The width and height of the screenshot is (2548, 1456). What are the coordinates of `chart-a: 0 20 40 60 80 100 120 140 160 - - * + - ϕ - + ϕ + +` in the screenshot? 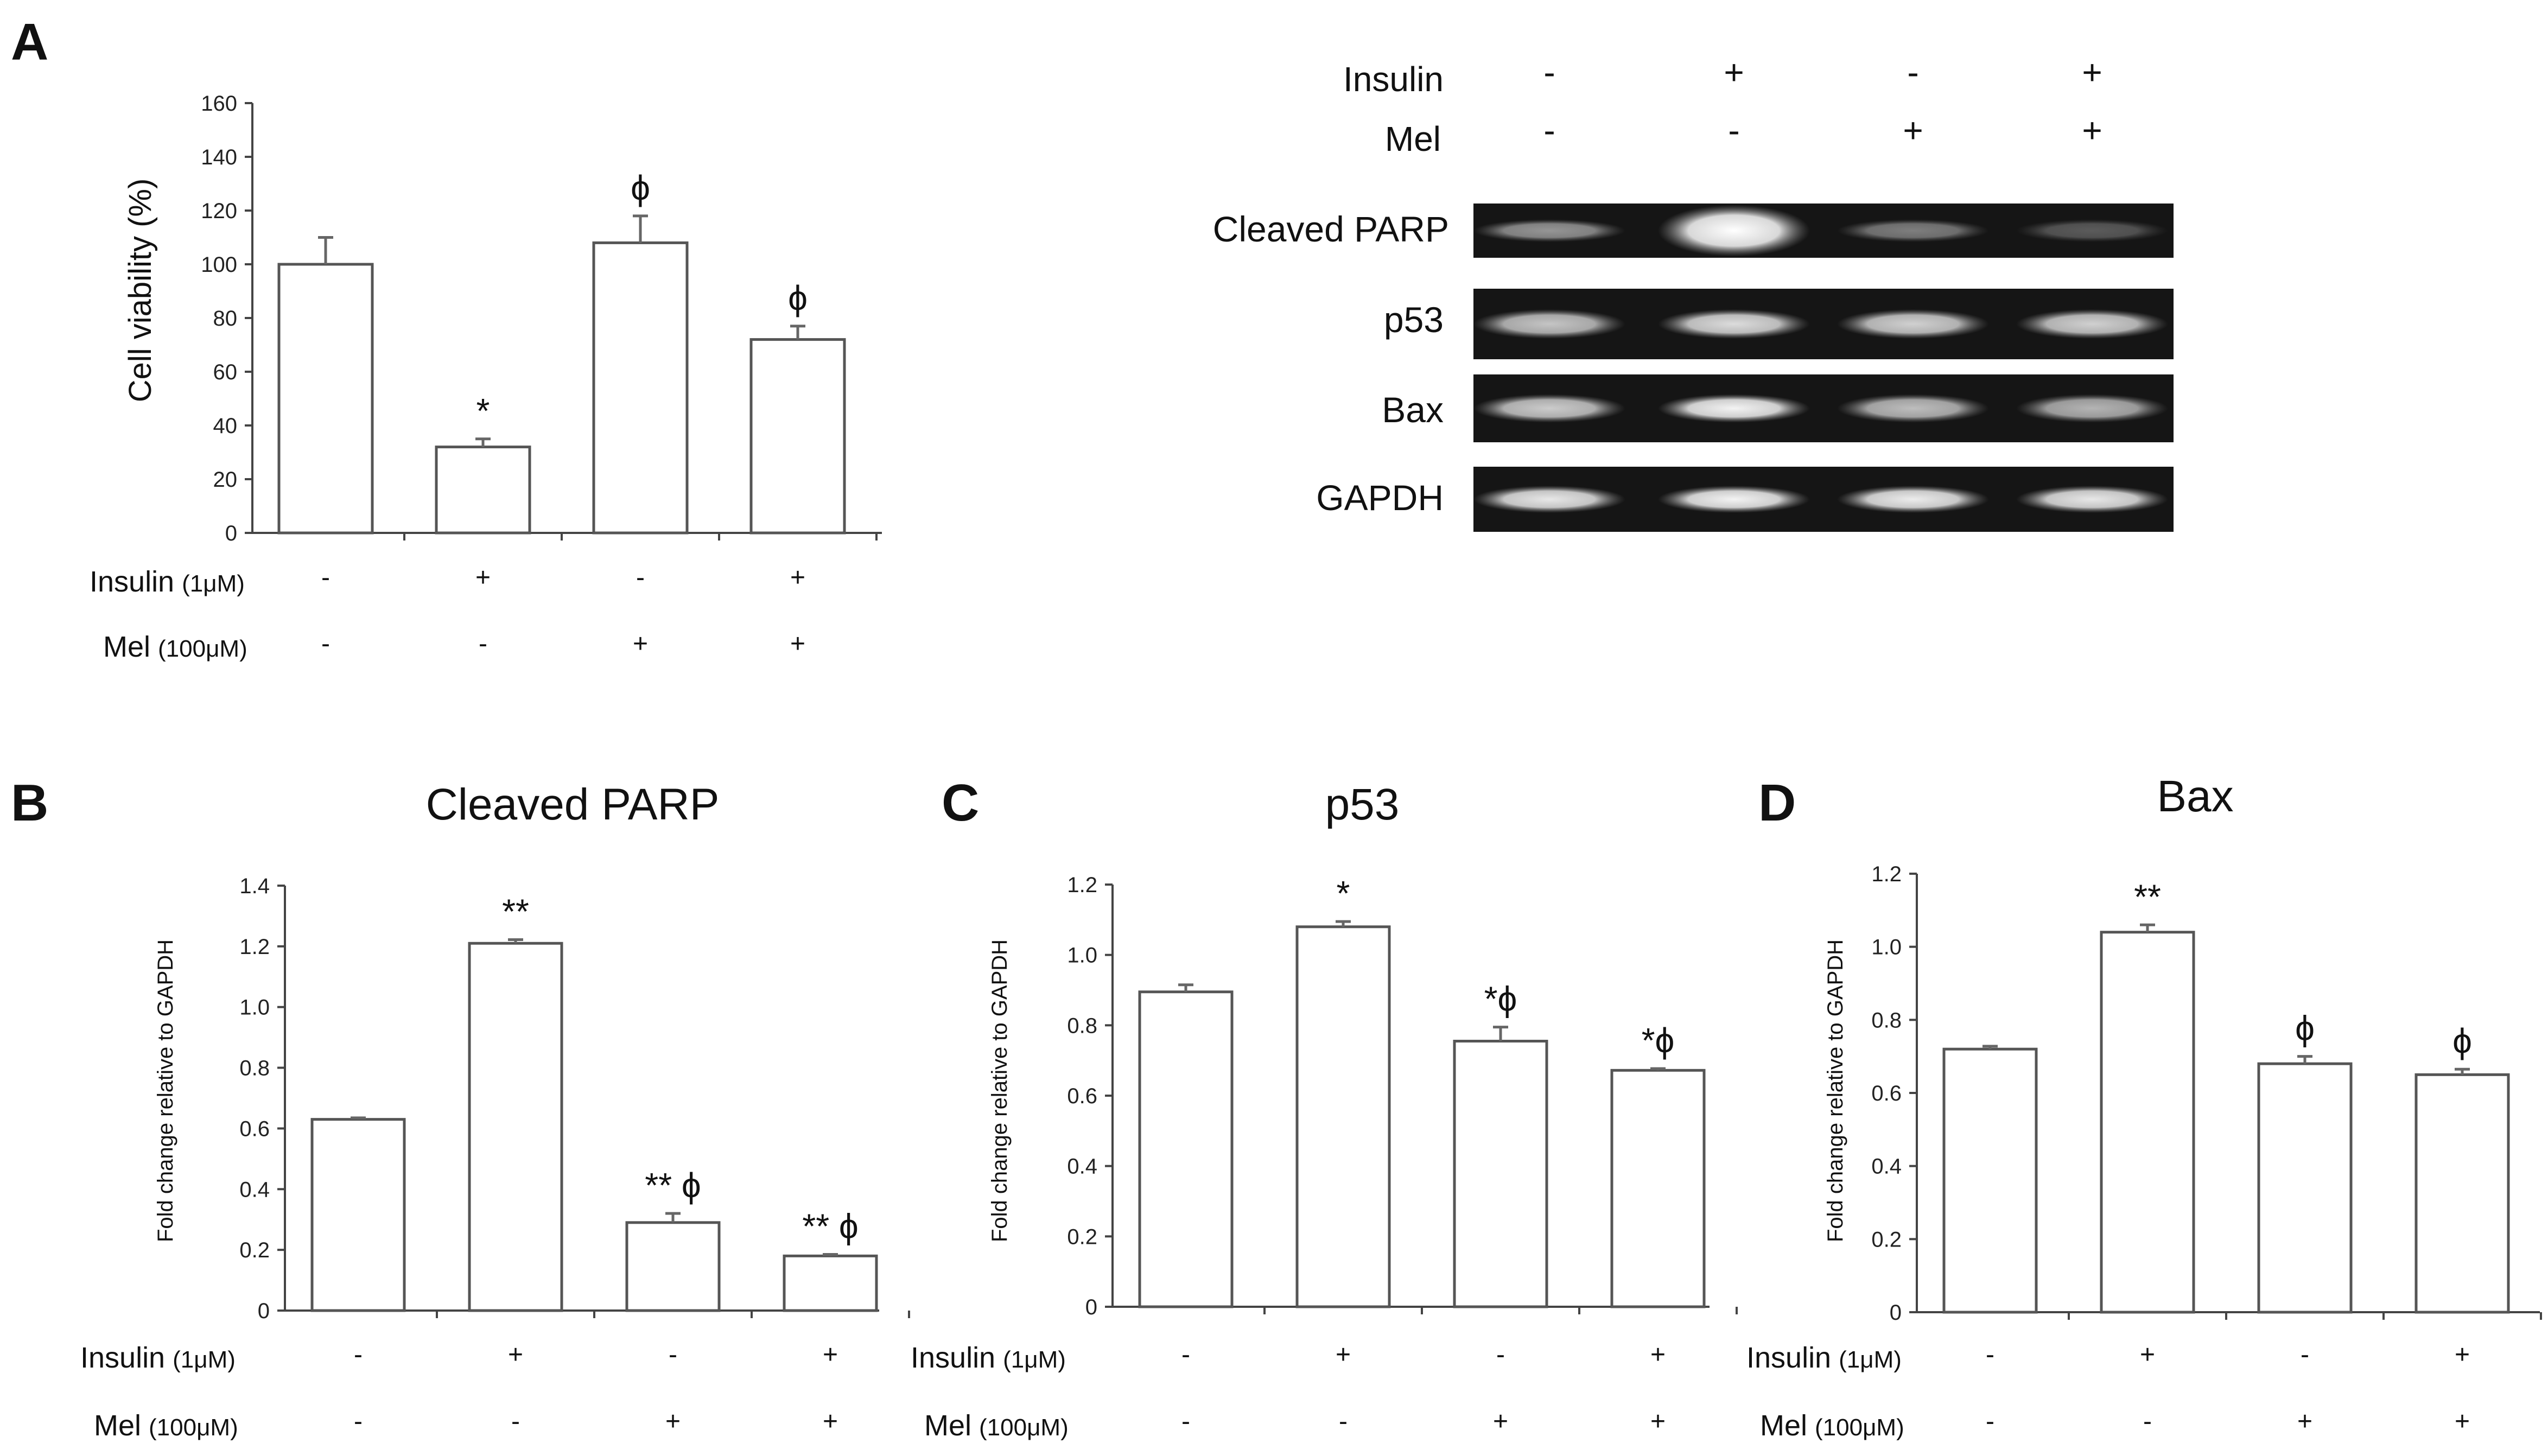 It's located at (541, 375).